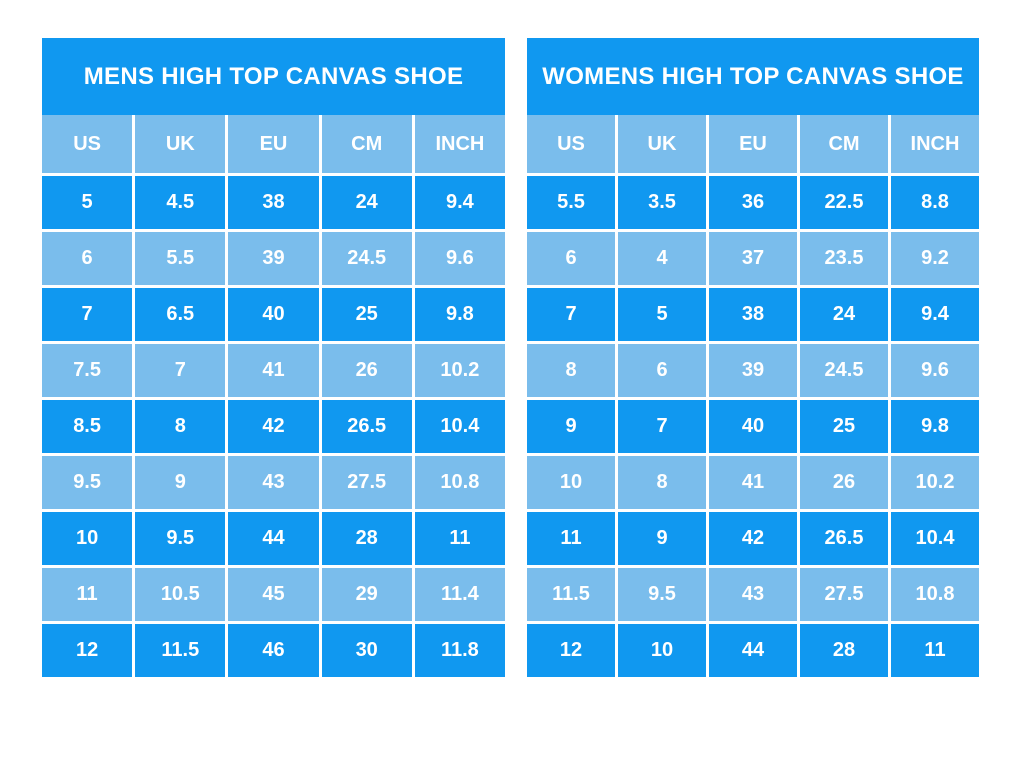  Describe the element at coordinates (662, 258) in the screenshot. I see `size-cell: 4` at that location.